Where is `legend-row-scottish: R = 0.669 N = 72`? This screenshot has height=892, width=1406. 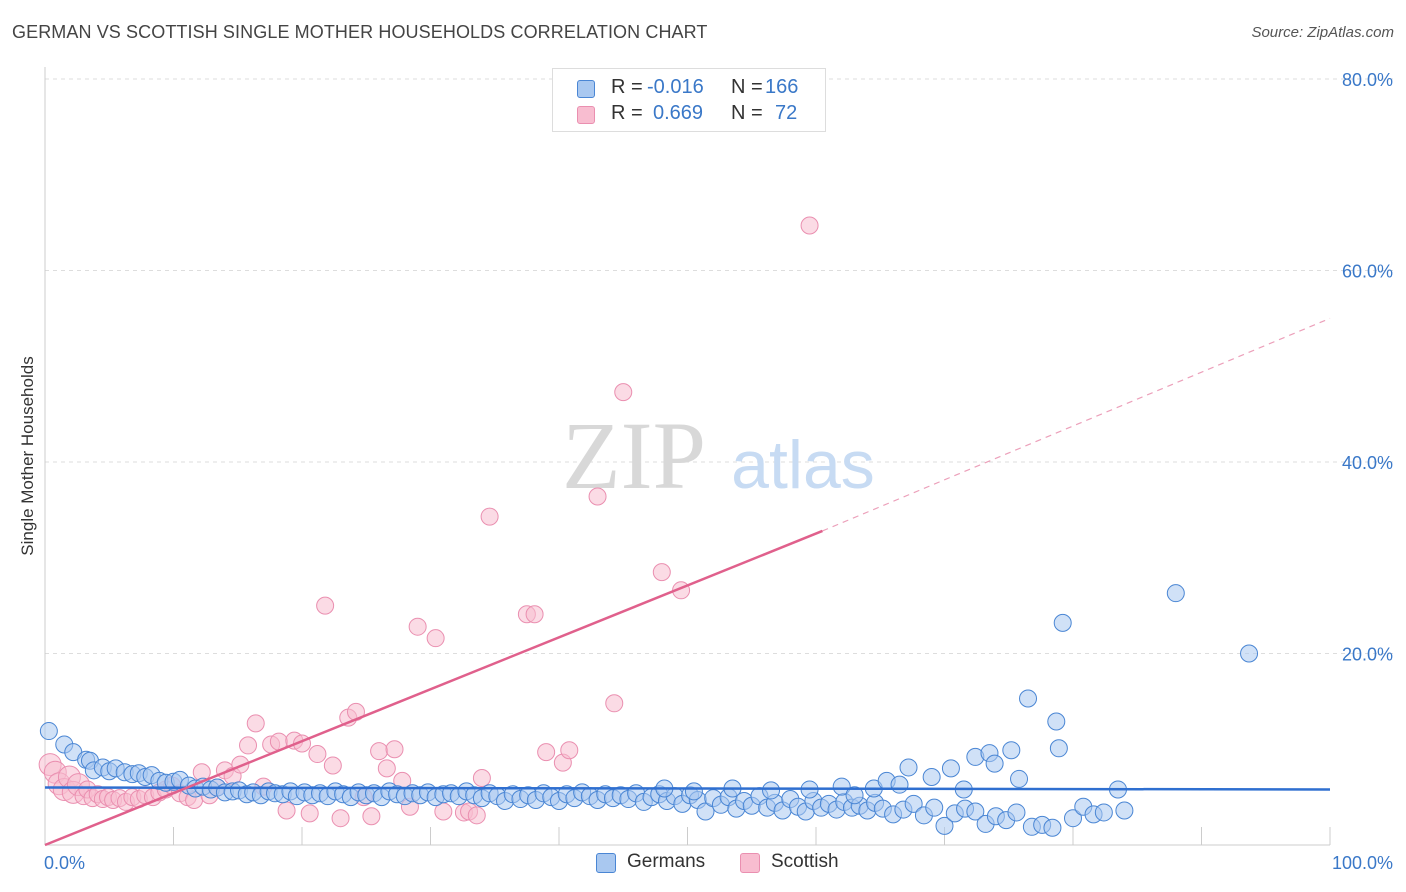 legend-row-scottish: R = 0.669 N = 72 is located at coordinates (689, 114).